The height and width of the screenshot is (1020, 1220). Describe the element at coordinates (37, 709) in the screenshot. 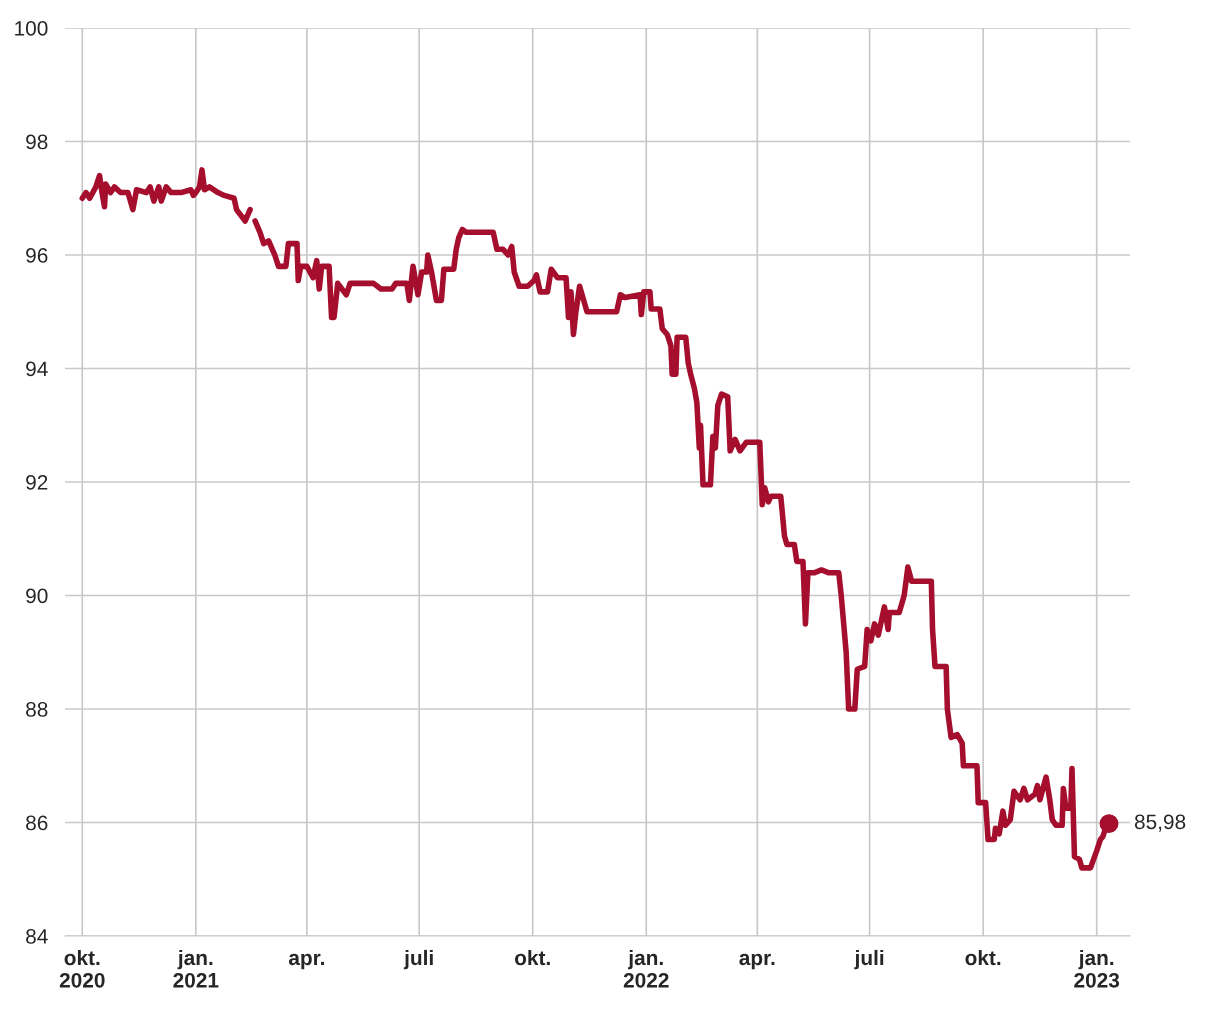

I see `y-tick-label: 88` at that location.